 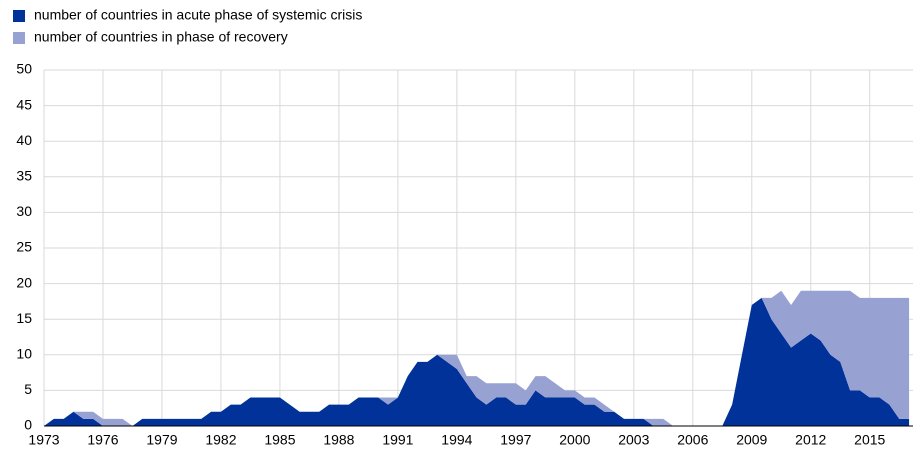 I want to click on x-tick-label: 1973, so click(x=43, y=440).